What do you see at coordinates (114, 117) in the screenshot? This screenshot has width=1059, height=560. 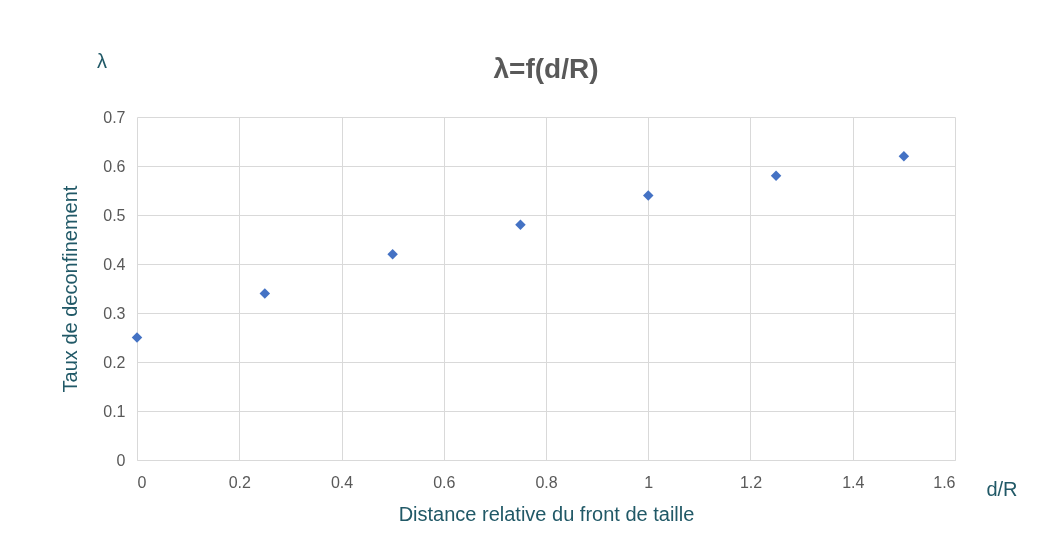 I see `y-tick-label: 0.7` at bounding box center [114, 117].